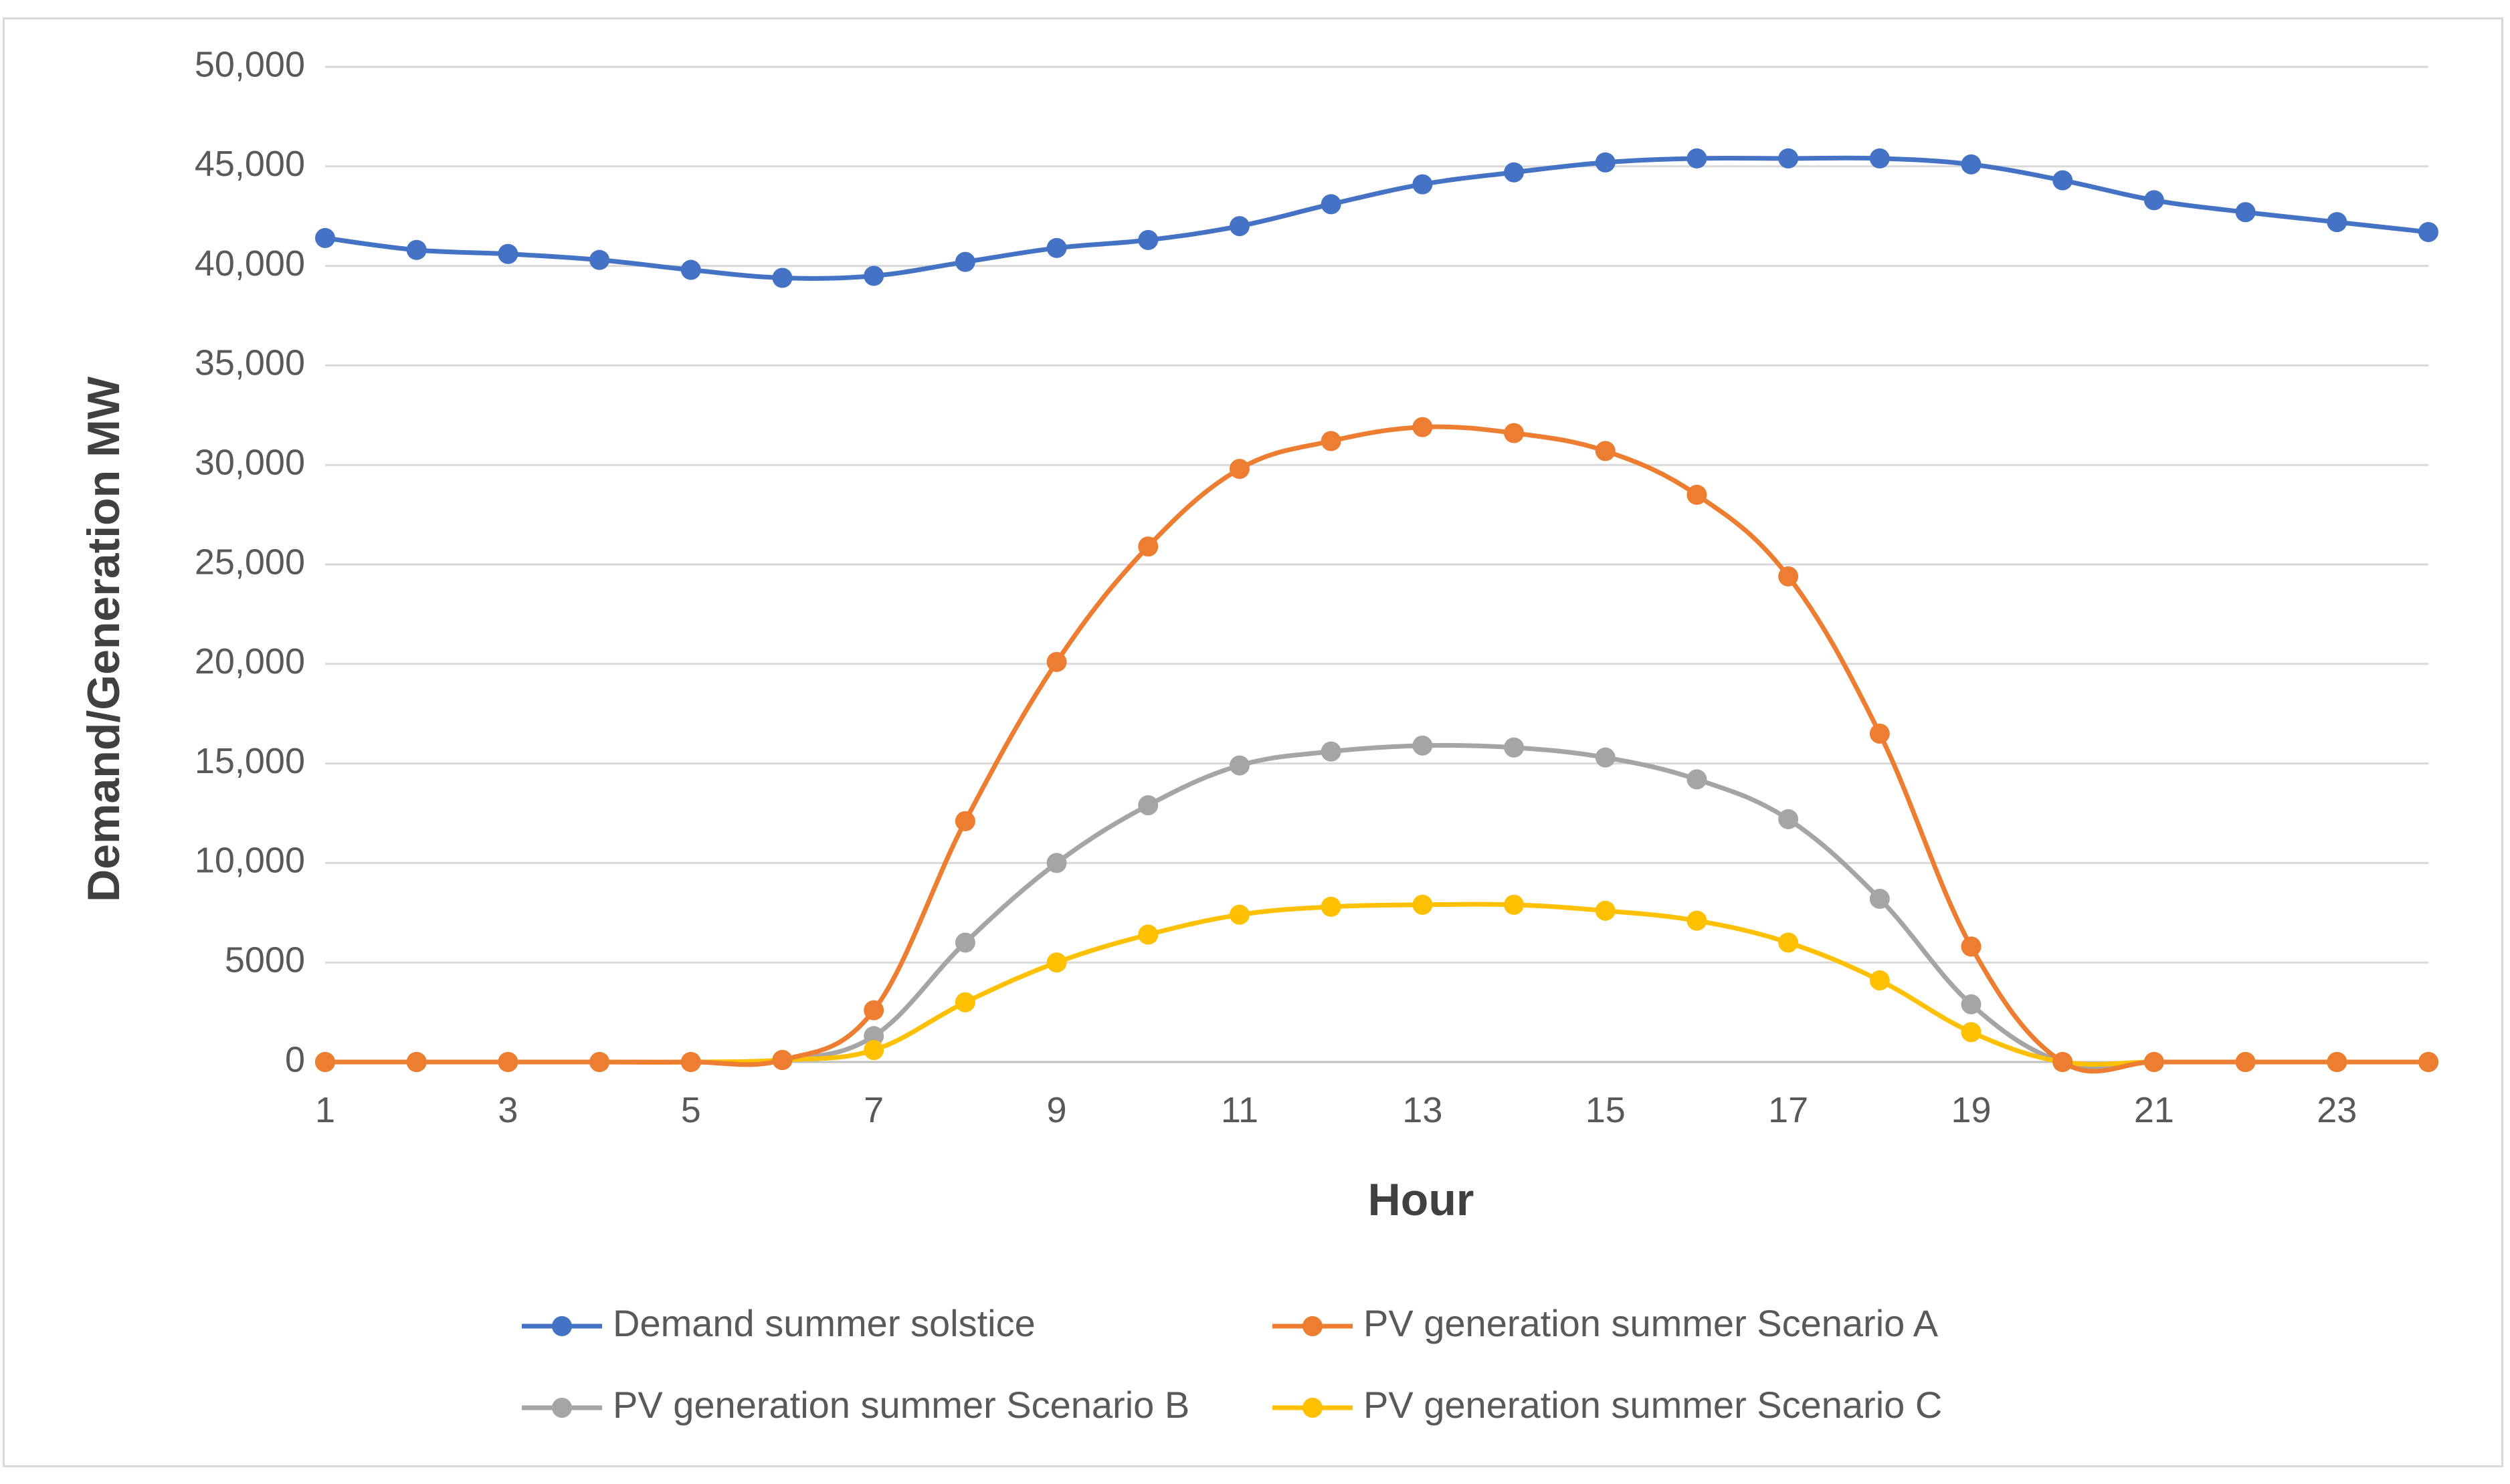 Image resolution: width=2510 pixels, height=1484 pixels. What do you see at coordinates (691, 1110) in the screenshot?
I see `x-tick-label: 5` at bounding box center [691, 1110].